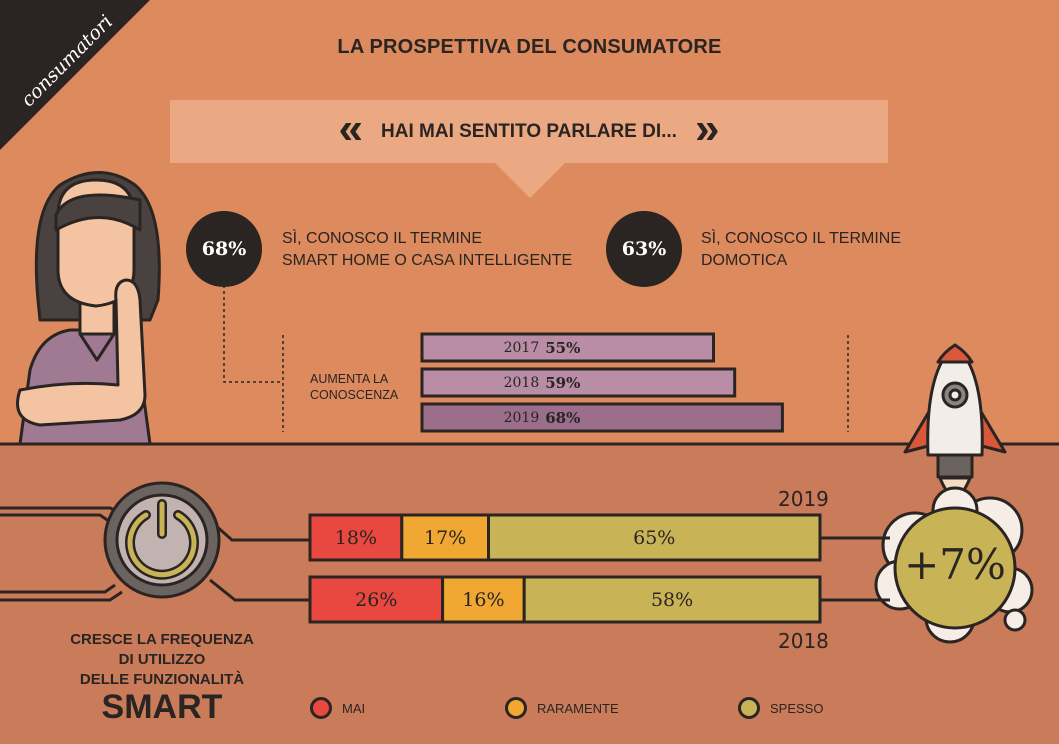 This screenshot has width=1059, height=744. What do you see at coordinates (376, 599) in the screenshot?
I see `usage-bar-label-2018-mai: 26%` at bounding box center [376, 599].